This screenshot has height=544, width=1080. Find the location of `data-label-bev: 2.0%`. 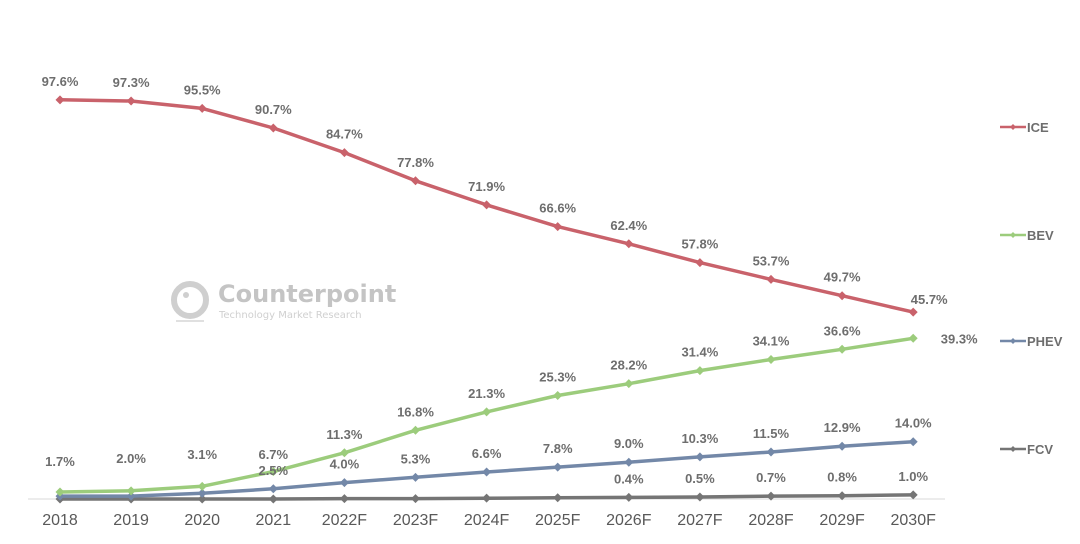

data-label-bev: 2.0% is located at coordinates (131, 458).